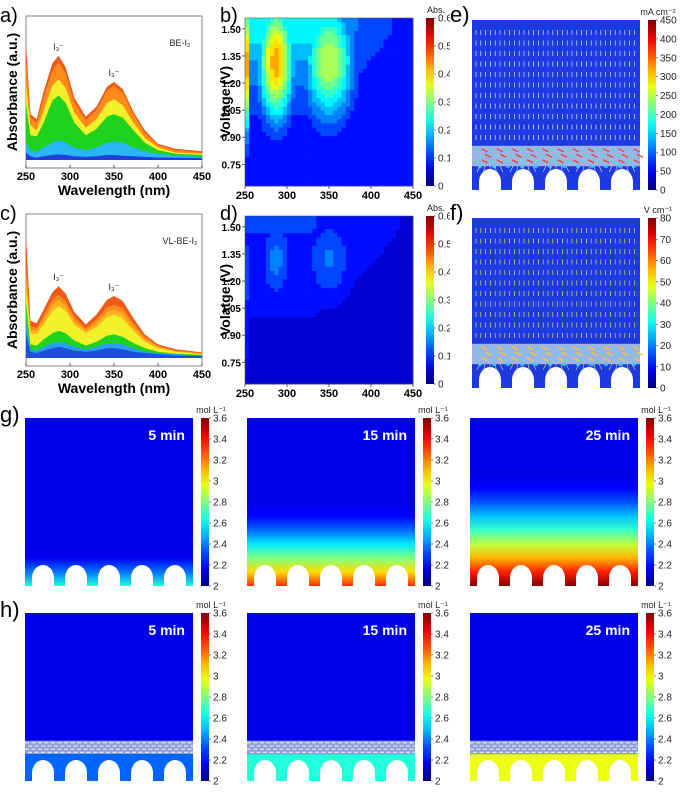 This screenshot has height=792, width=681. Describe the element at coordinates (656, 605) in the screenshot. I see `conc-colorbar-title: mol L⁻¹` at that location.